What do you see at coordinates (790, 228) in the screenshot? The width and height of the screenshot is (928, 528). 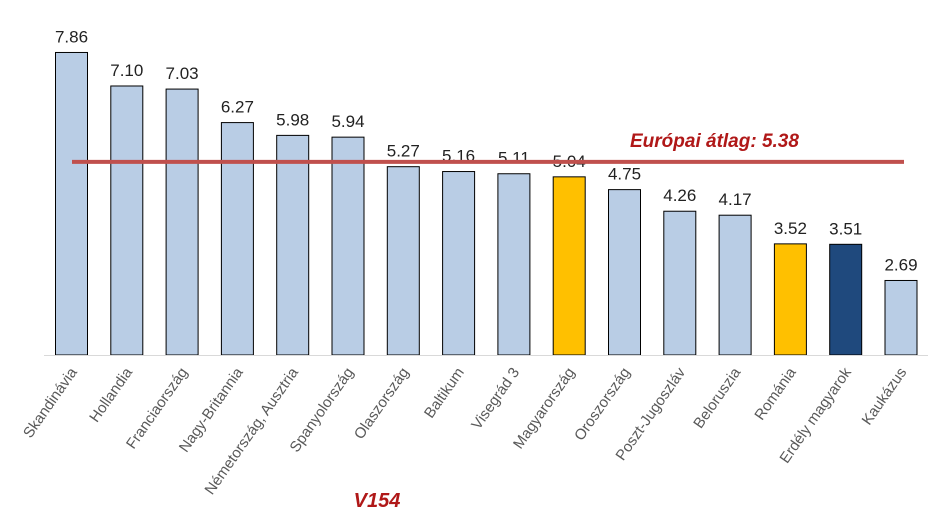 I see `data-label: 3.52` at bounding box center [790, 228].